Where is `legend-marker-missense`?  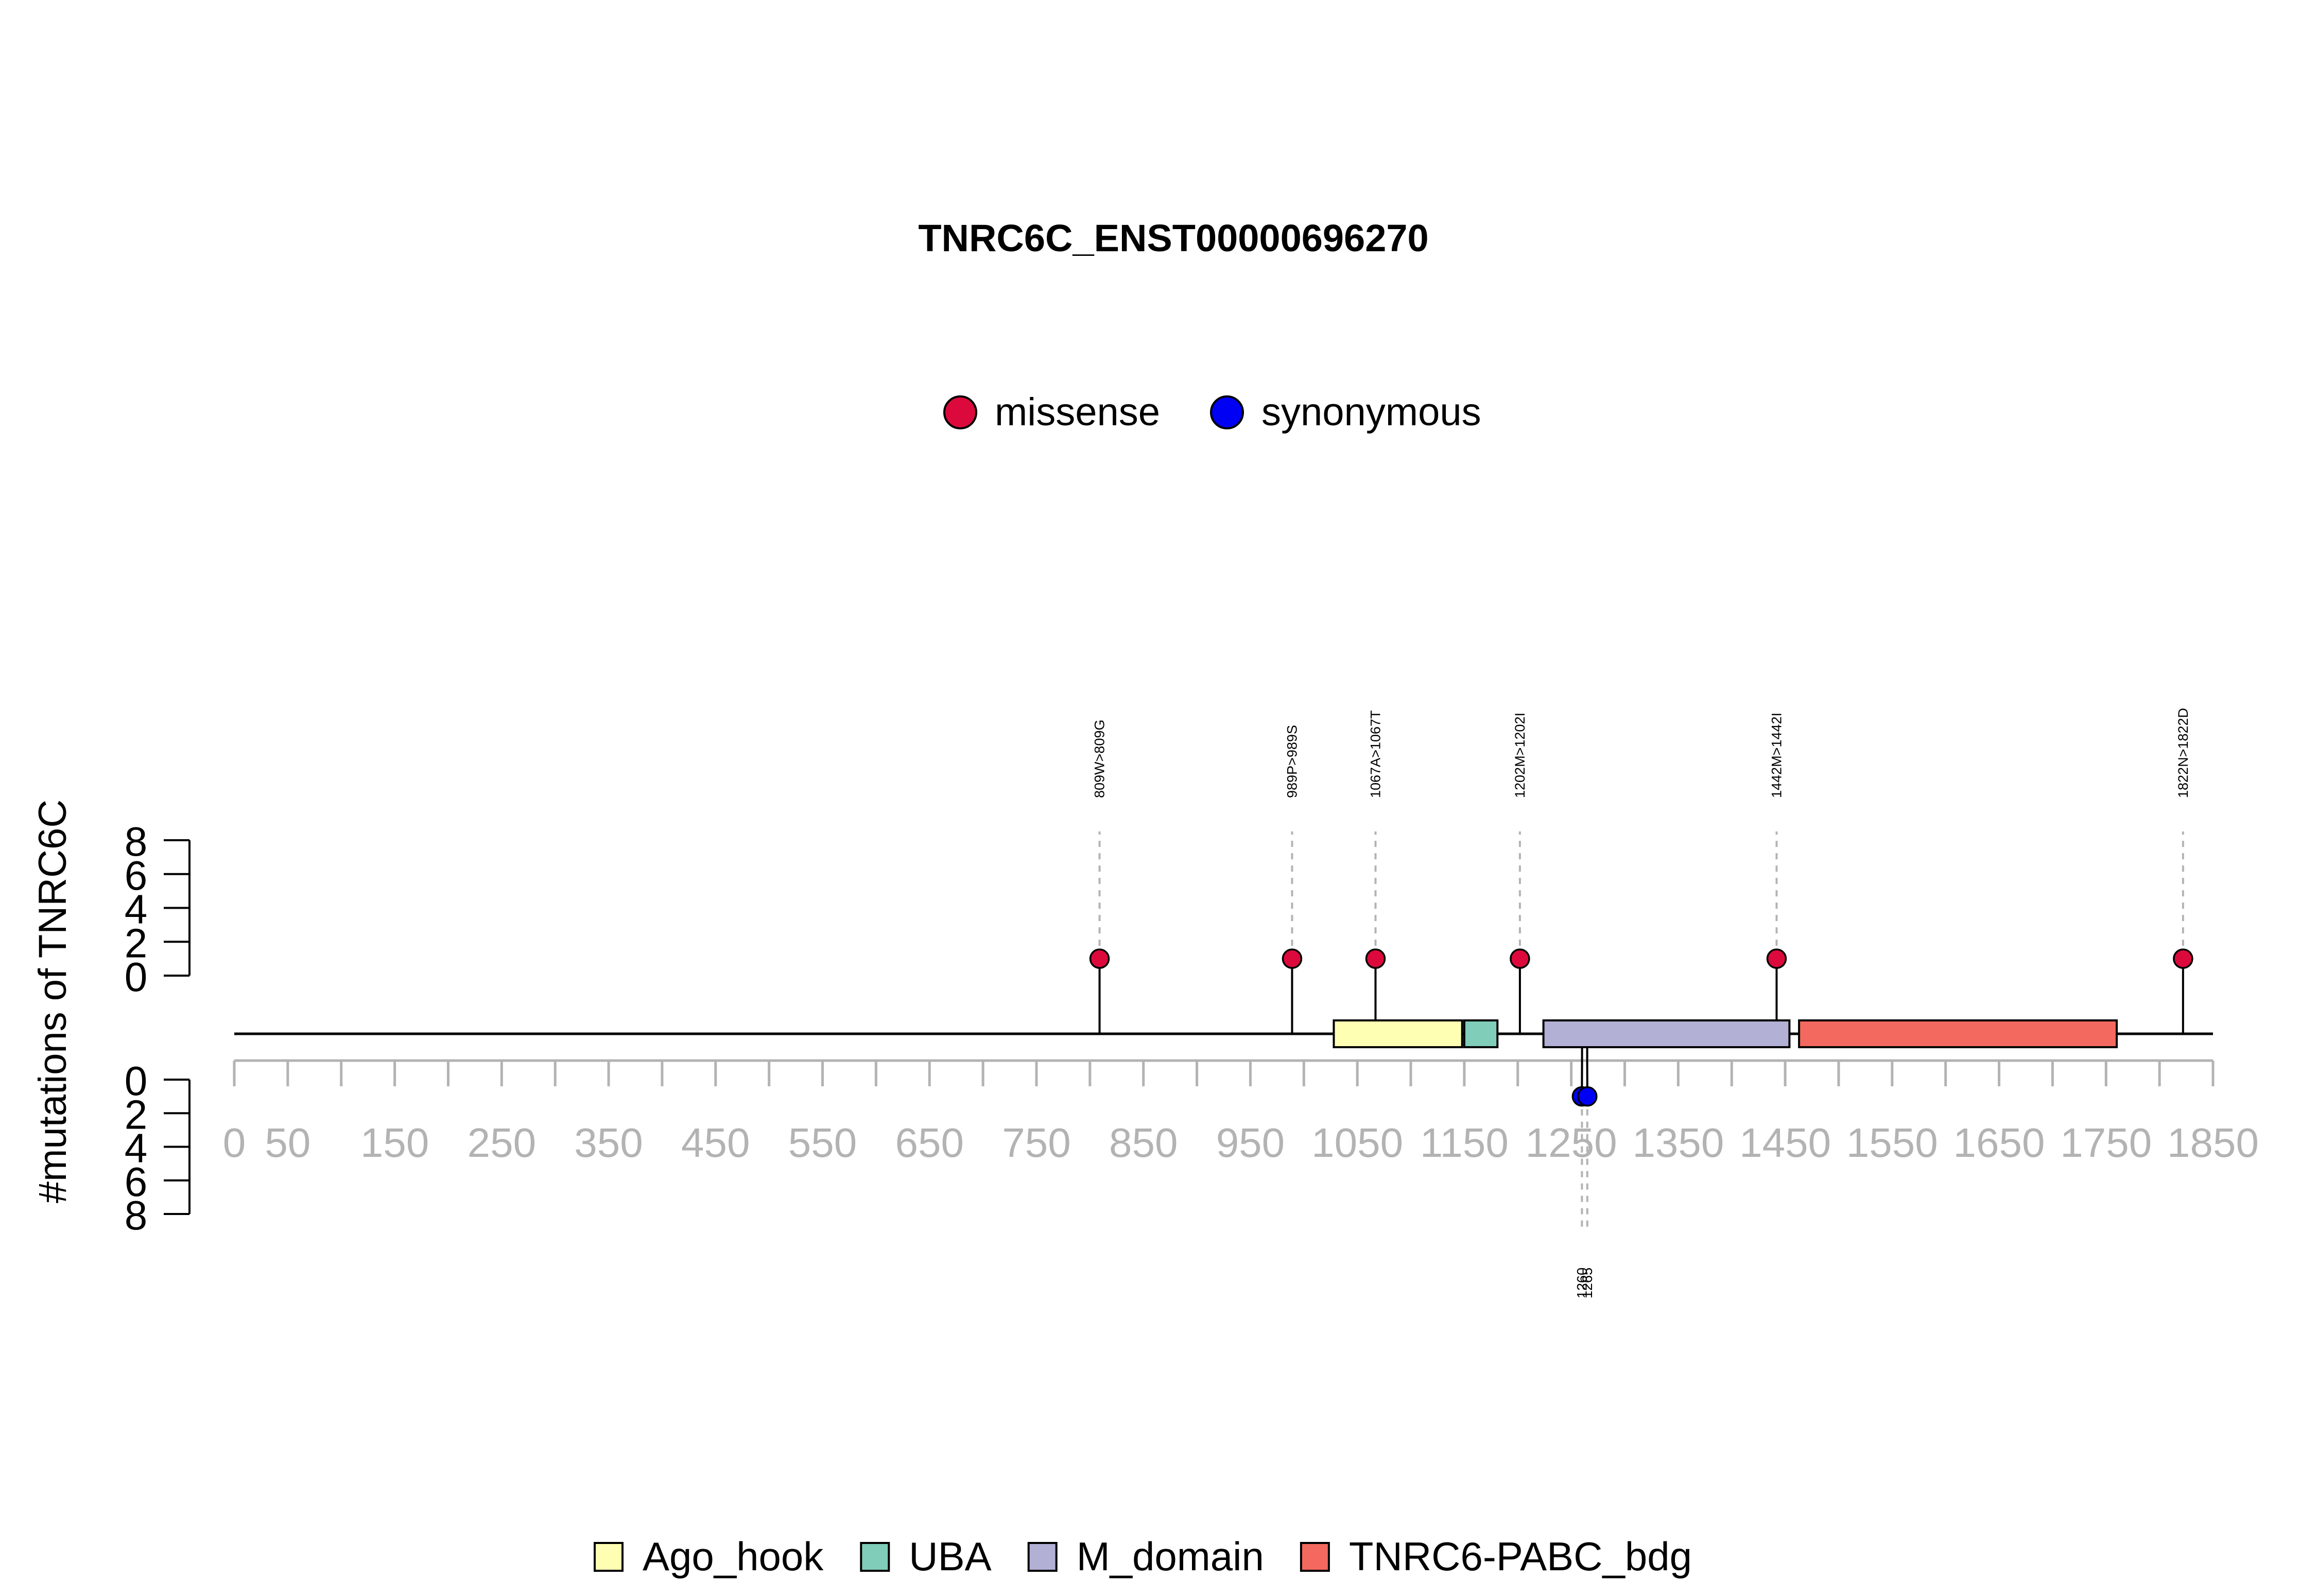
legend-marker-missense is located at coordinates (960, 412).